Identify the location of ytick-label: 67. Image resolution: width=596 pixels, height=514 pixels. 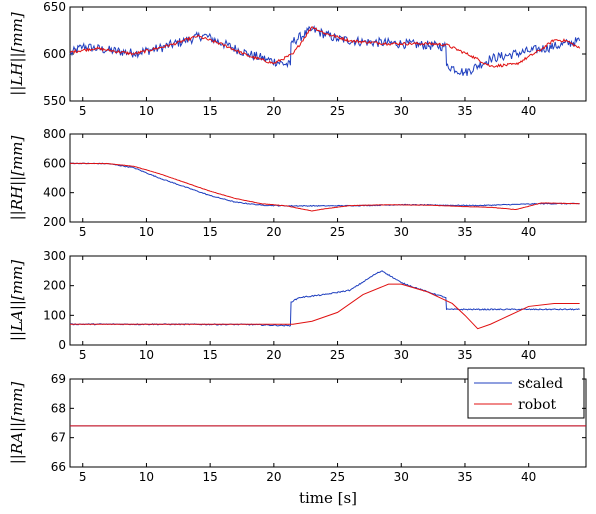
(58, 438).